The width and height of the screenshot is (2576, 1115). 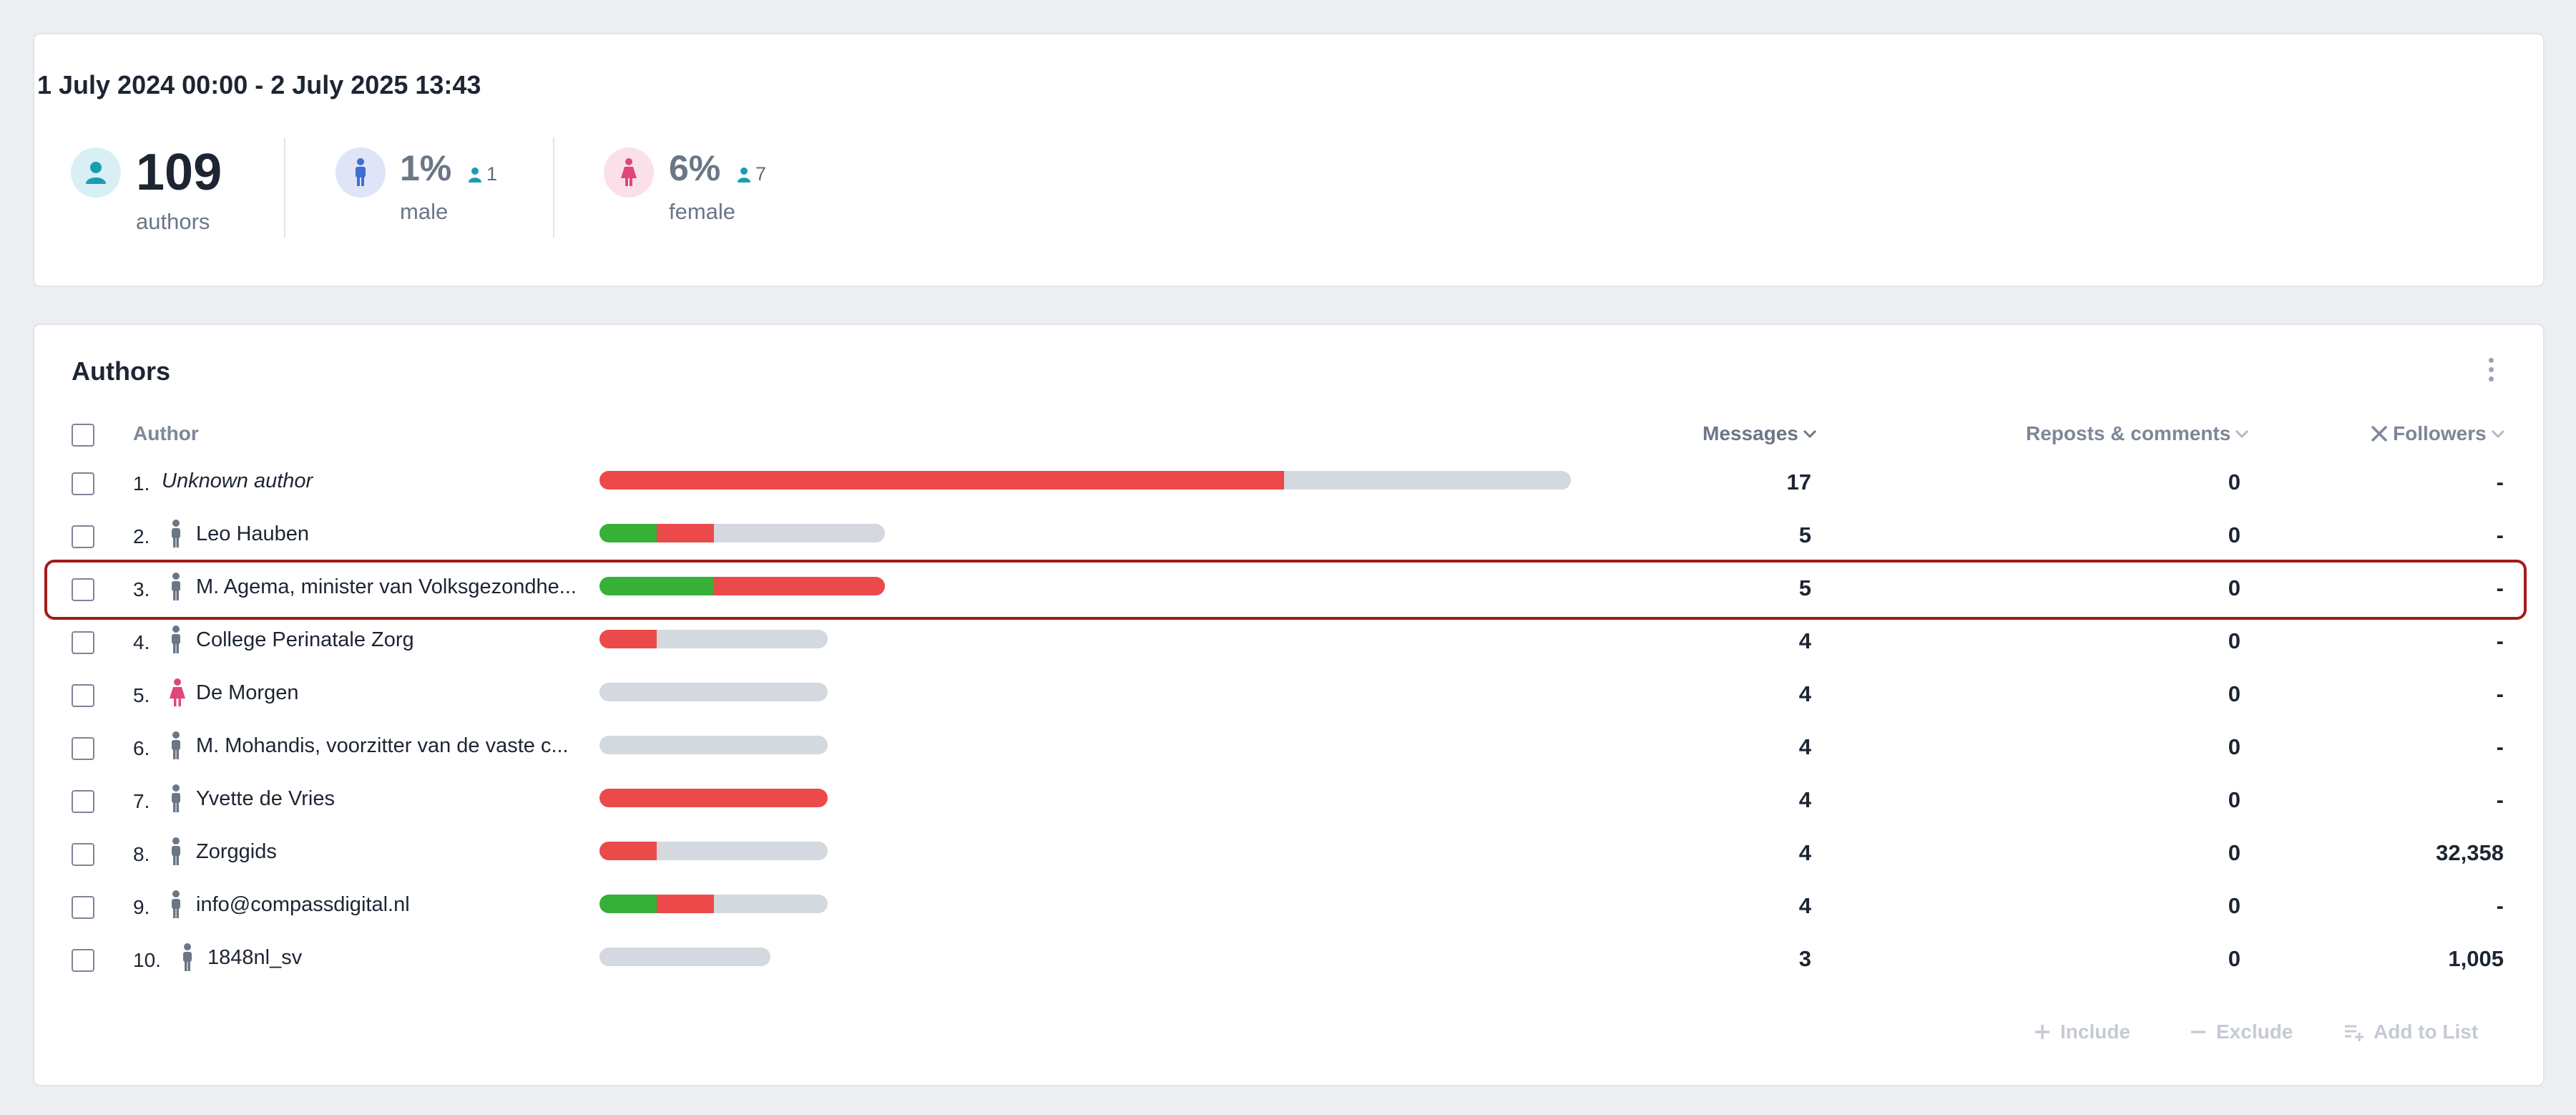 I want to click on row-rank: 5., so click(x=141, y=695).